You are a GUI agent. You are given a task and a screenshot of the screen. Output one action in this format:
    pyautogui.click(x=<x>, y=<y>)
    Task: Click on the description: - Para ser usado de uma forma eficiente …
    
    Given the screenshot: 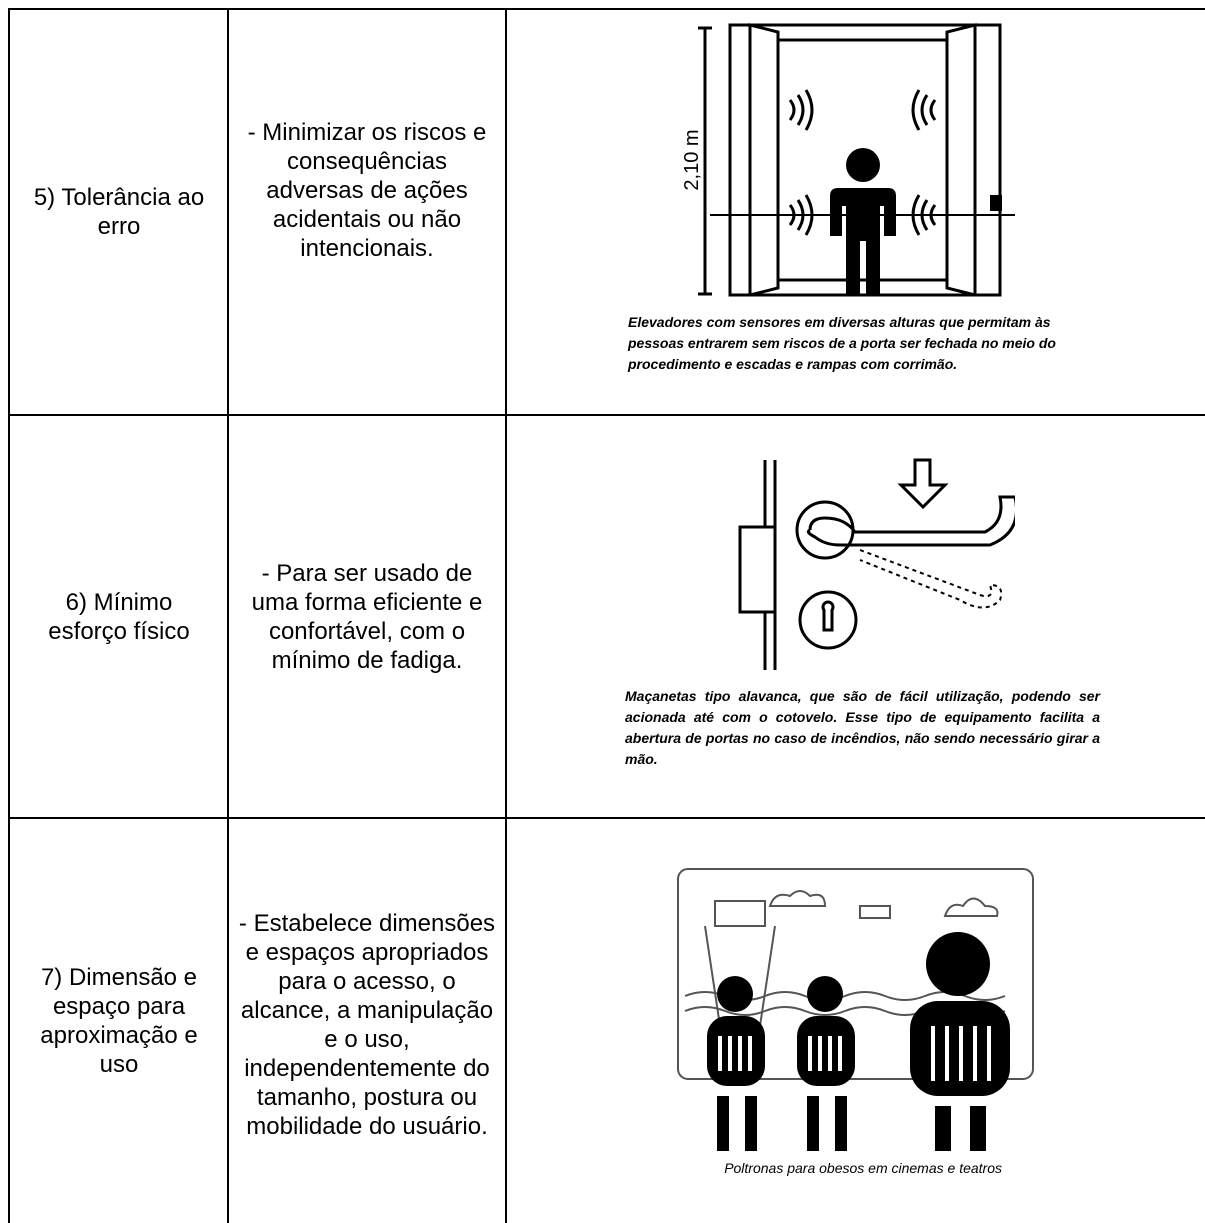 What is the action you would take?
    pyautogui.click(x=367, y=616)
    